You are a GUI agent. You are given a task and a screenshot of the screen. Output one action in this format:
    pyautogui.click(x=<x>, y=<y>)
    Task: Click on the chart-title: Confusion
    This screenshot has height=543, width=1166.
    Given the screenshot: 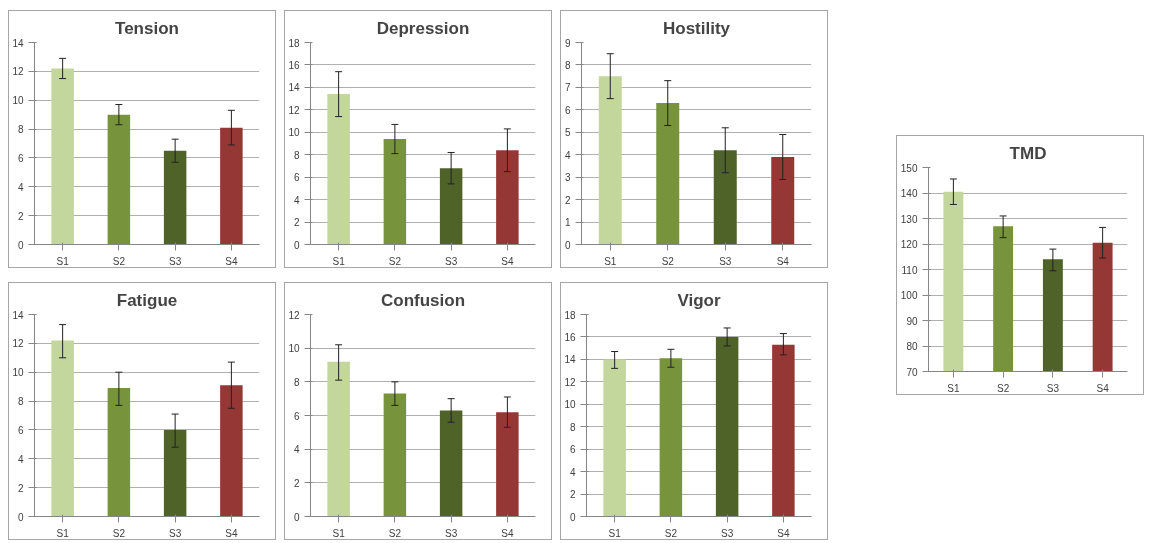 What is the action you would take?
    pyautogui.click(x=423, y=300)
    